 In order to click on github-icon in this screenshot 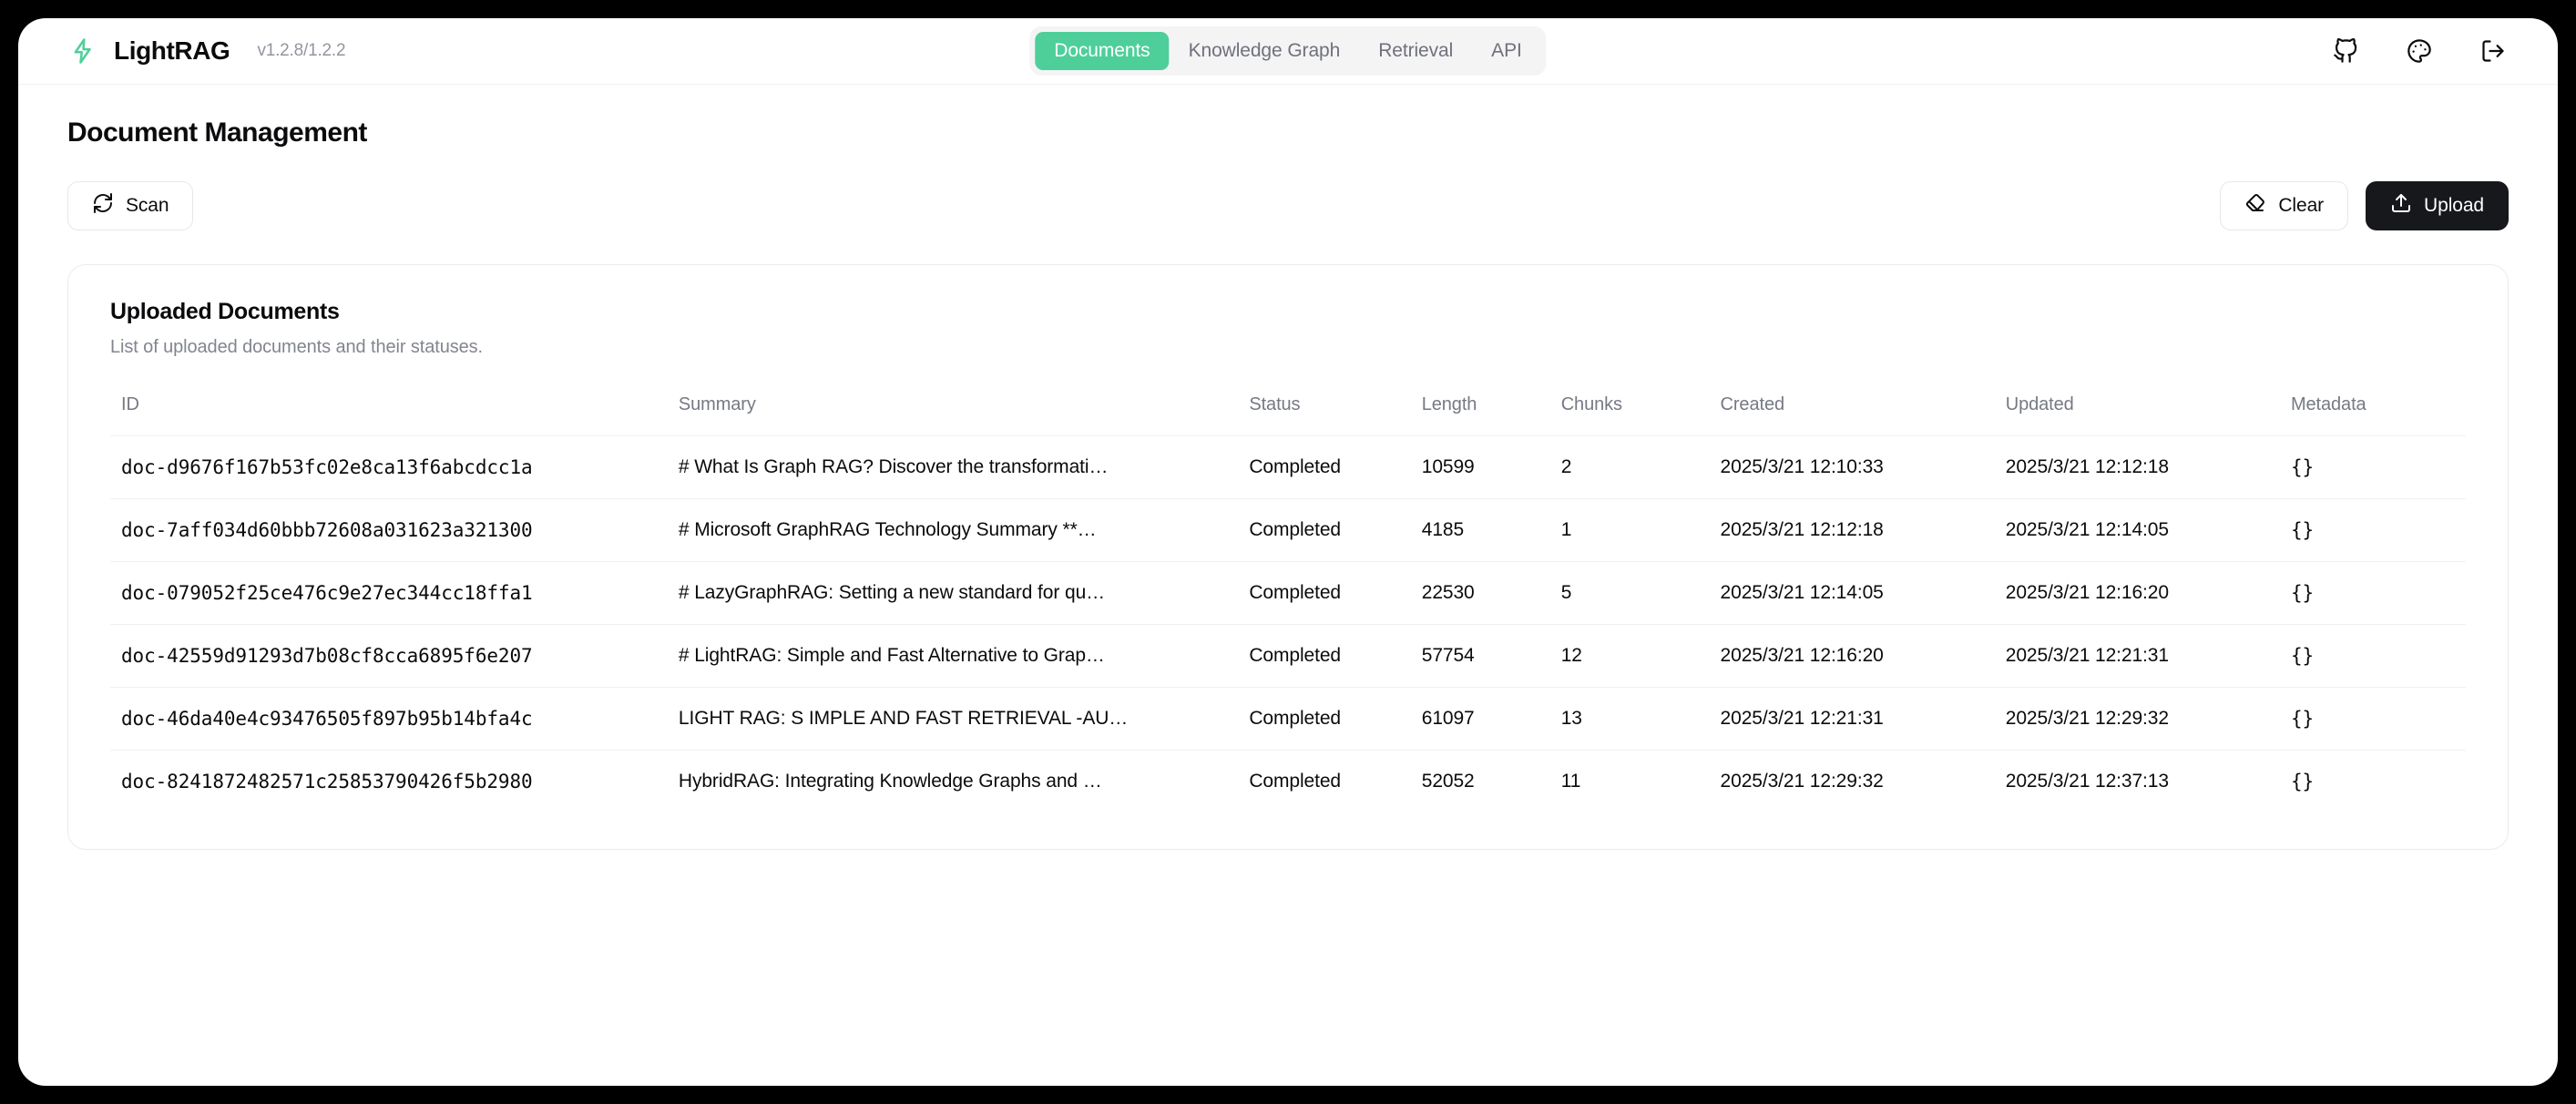, I will do `click(2345, 51)`.